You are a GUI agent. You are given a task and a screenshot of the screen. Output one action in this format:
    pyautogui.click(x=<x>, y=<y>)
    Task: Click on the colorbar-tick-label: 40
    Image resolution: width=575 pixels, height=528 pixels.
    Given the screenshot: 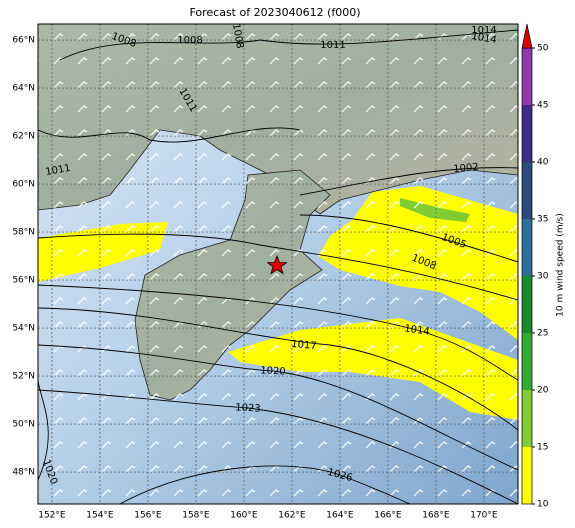 What is the action you would take?
    pyautogui.click(x=543, y=163)
    